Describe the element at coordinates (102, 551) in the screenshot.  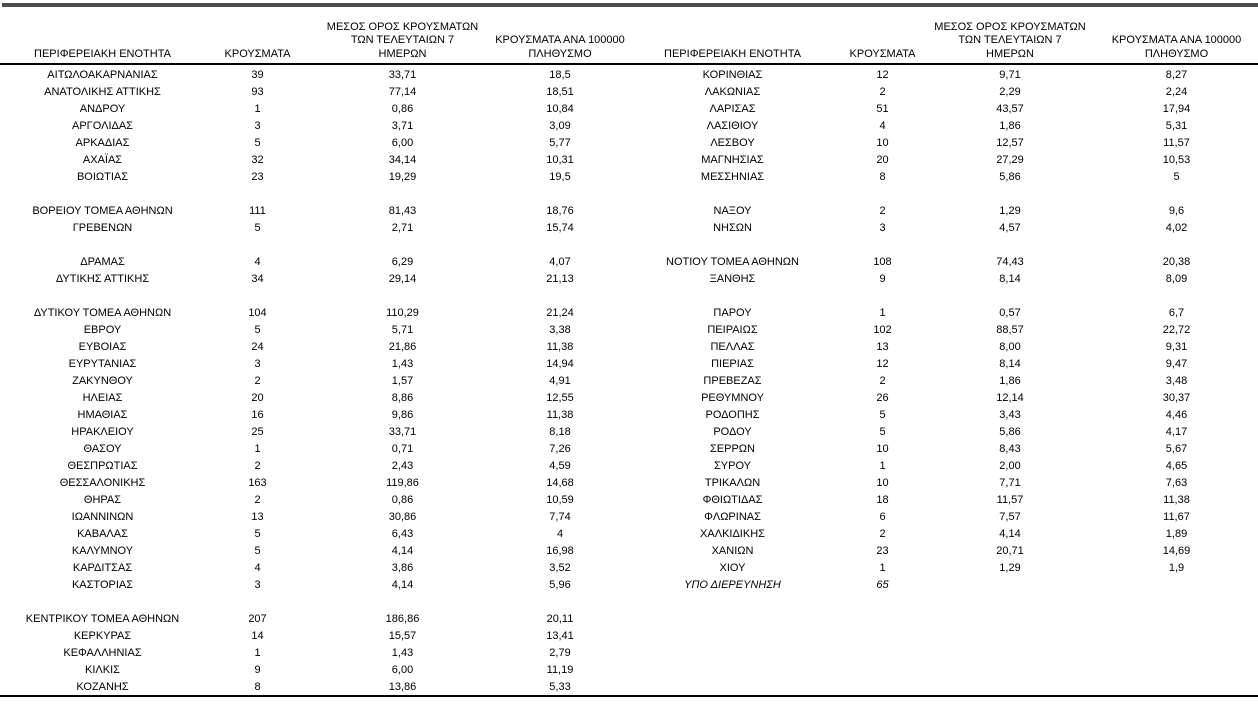
I see `left-region-cell: ΚΑΛΥΜΝΟΥ` at that location.